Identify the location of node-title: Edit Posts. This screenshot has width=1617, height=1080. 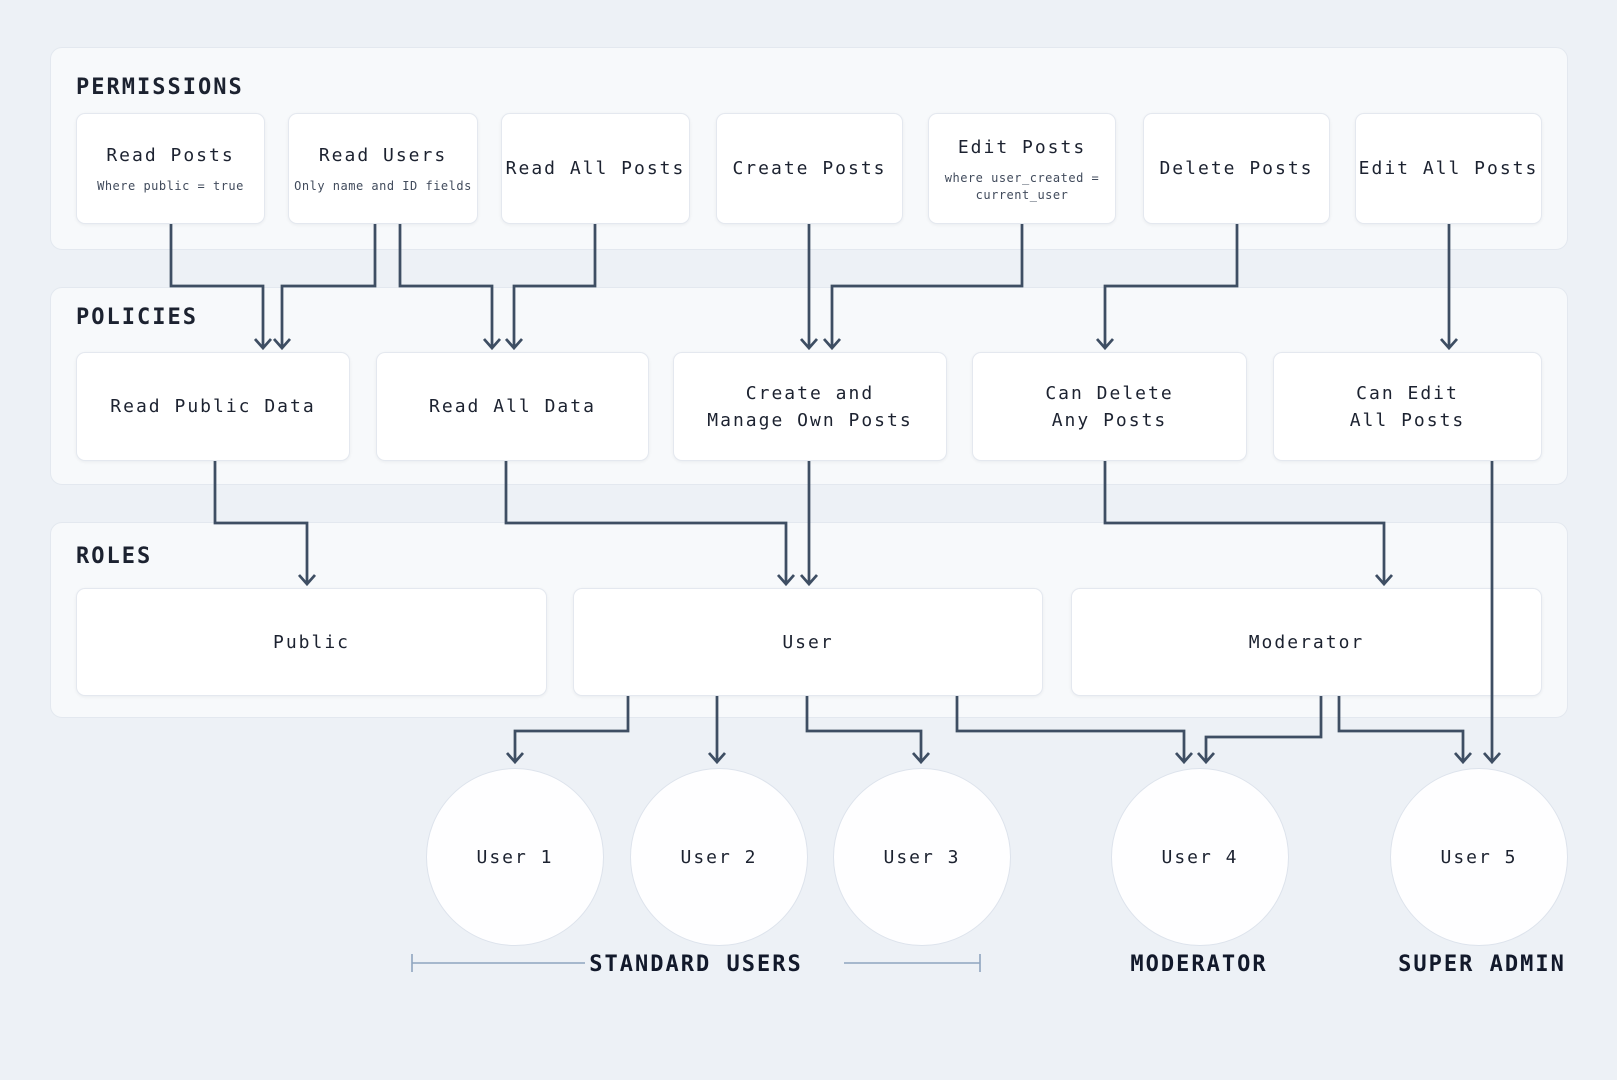
(1022, 147).